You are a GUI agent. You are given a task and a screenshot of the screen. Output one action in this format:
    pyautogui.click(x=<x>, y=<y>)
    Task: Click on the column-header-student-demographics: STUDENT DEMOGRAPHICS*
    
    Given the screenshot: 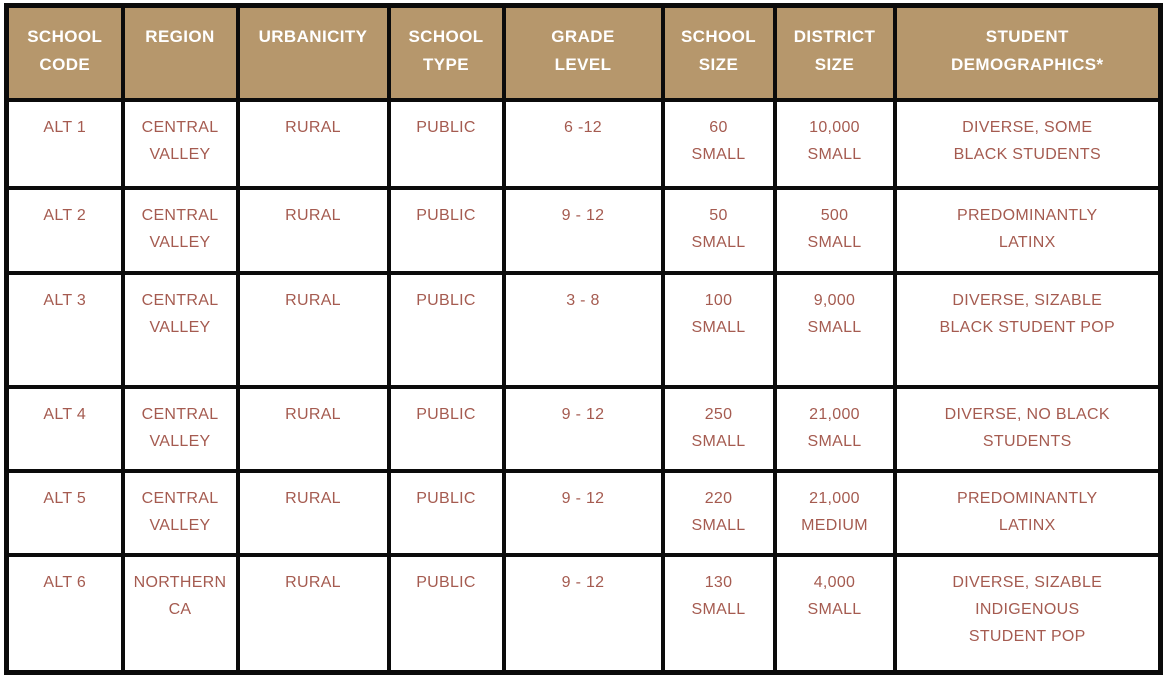 What is the action you would take?
    pyautogui.click(x=1027, y=52)
    